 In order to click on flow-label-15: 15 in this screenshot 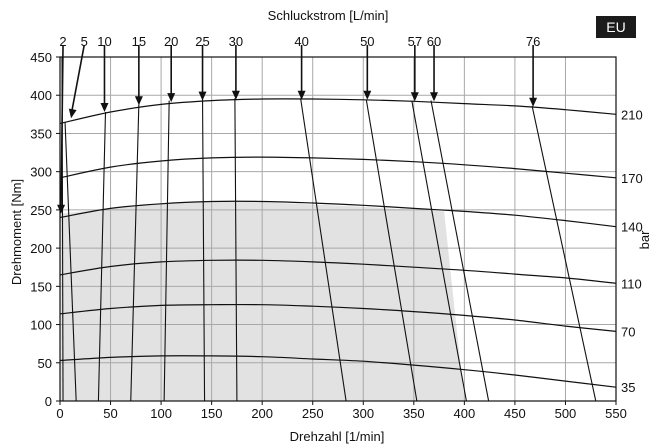, I will do `click(139, 41)`.